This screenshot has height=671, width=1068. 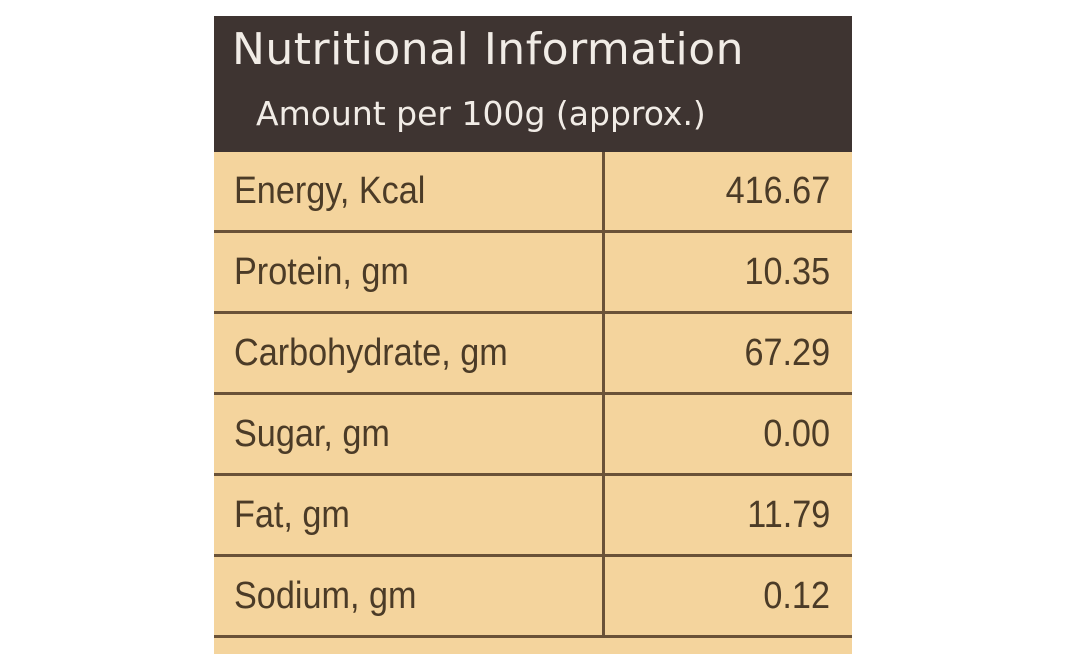 What do you see at coordinates (325, 596) in the screenshot?
I see `nutrient-name: Sodium, gm` at bounding box center [325, 596].